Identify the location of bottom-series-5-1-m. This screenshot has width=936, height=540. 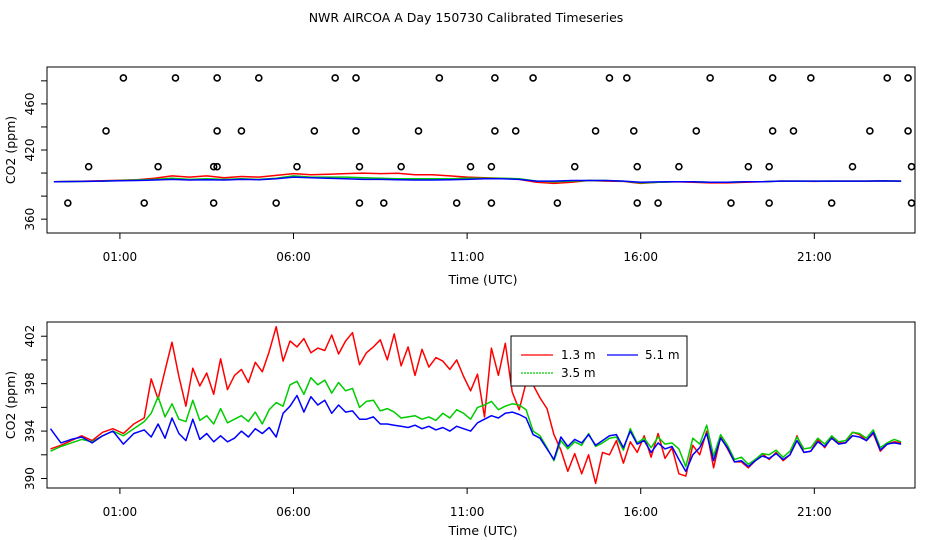
(475, 433).